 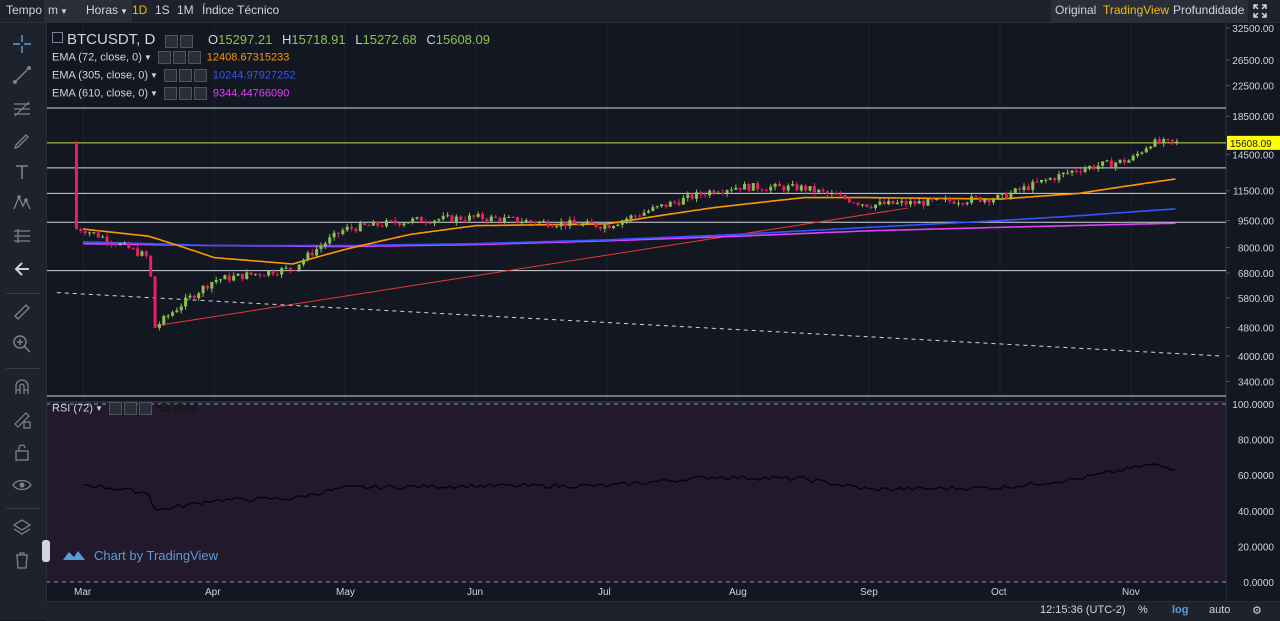 I want to click on crosshair-icon, so click(x=22, y=44).